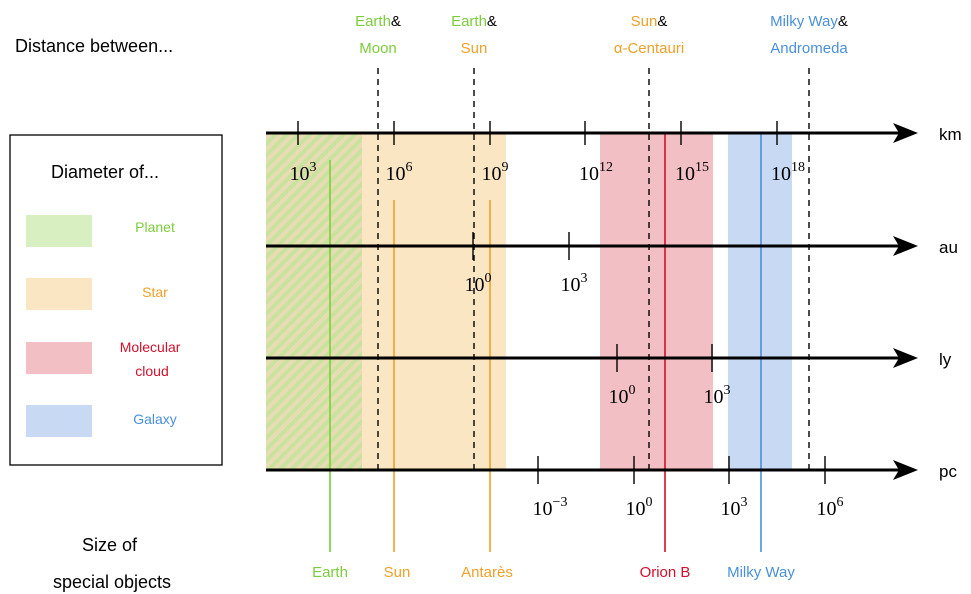 This screenshot has height=594, width=971. I want to click on km-unit-label: km, so click(950, 134).